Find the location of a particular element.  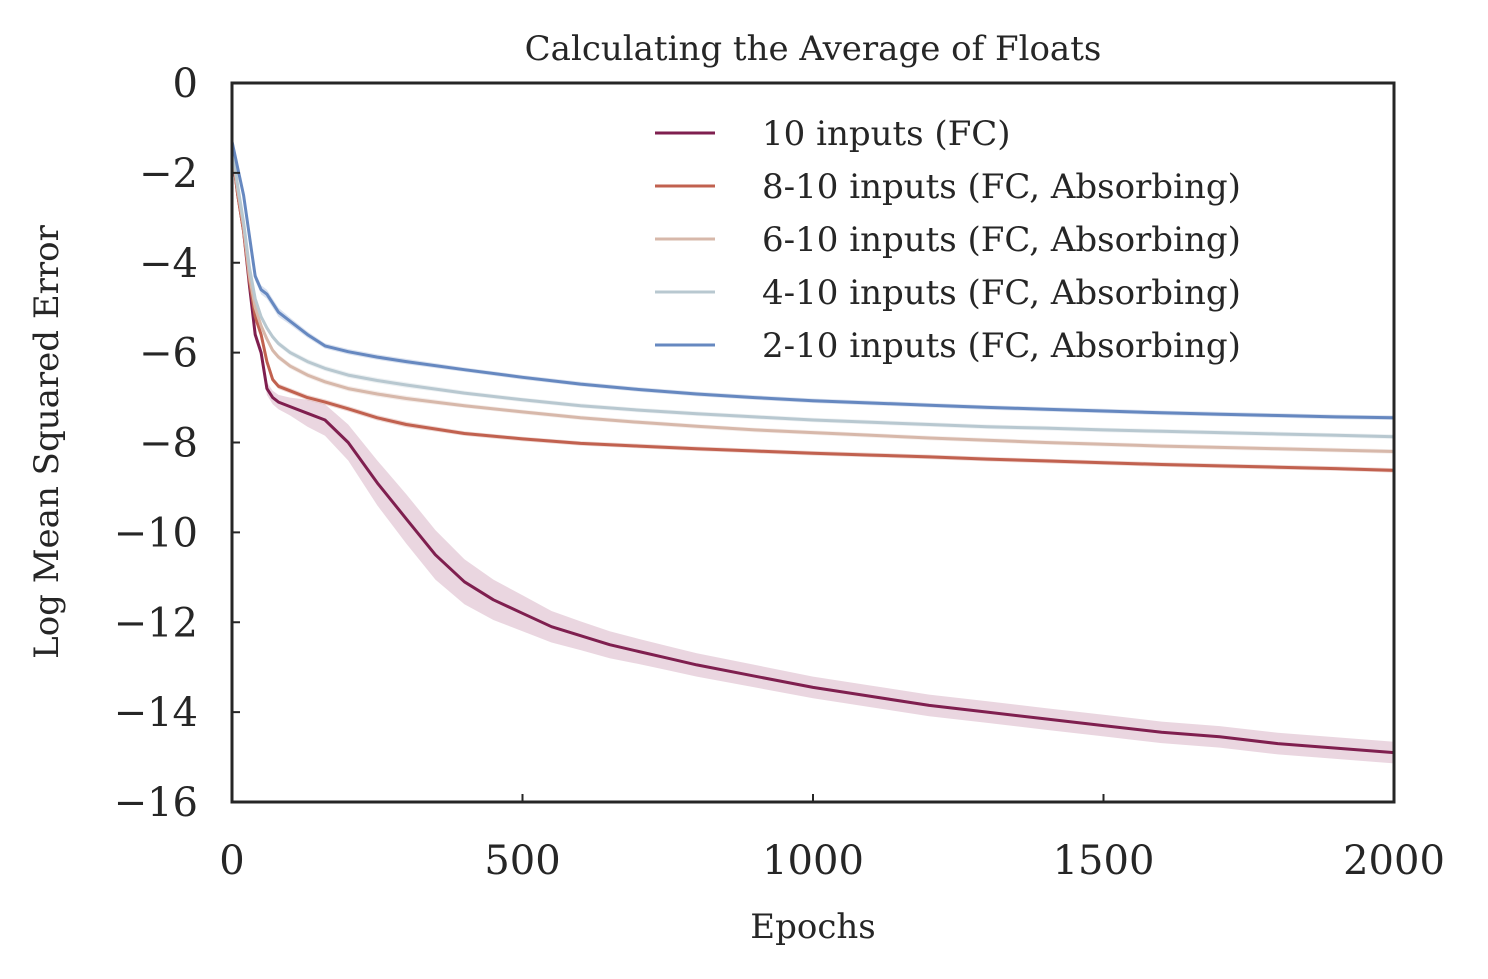

legend-label-8-10-inputs-fc-absorbing: 8-10 inputs (FC, Absorbing) is located at coordinates (1001, 187).